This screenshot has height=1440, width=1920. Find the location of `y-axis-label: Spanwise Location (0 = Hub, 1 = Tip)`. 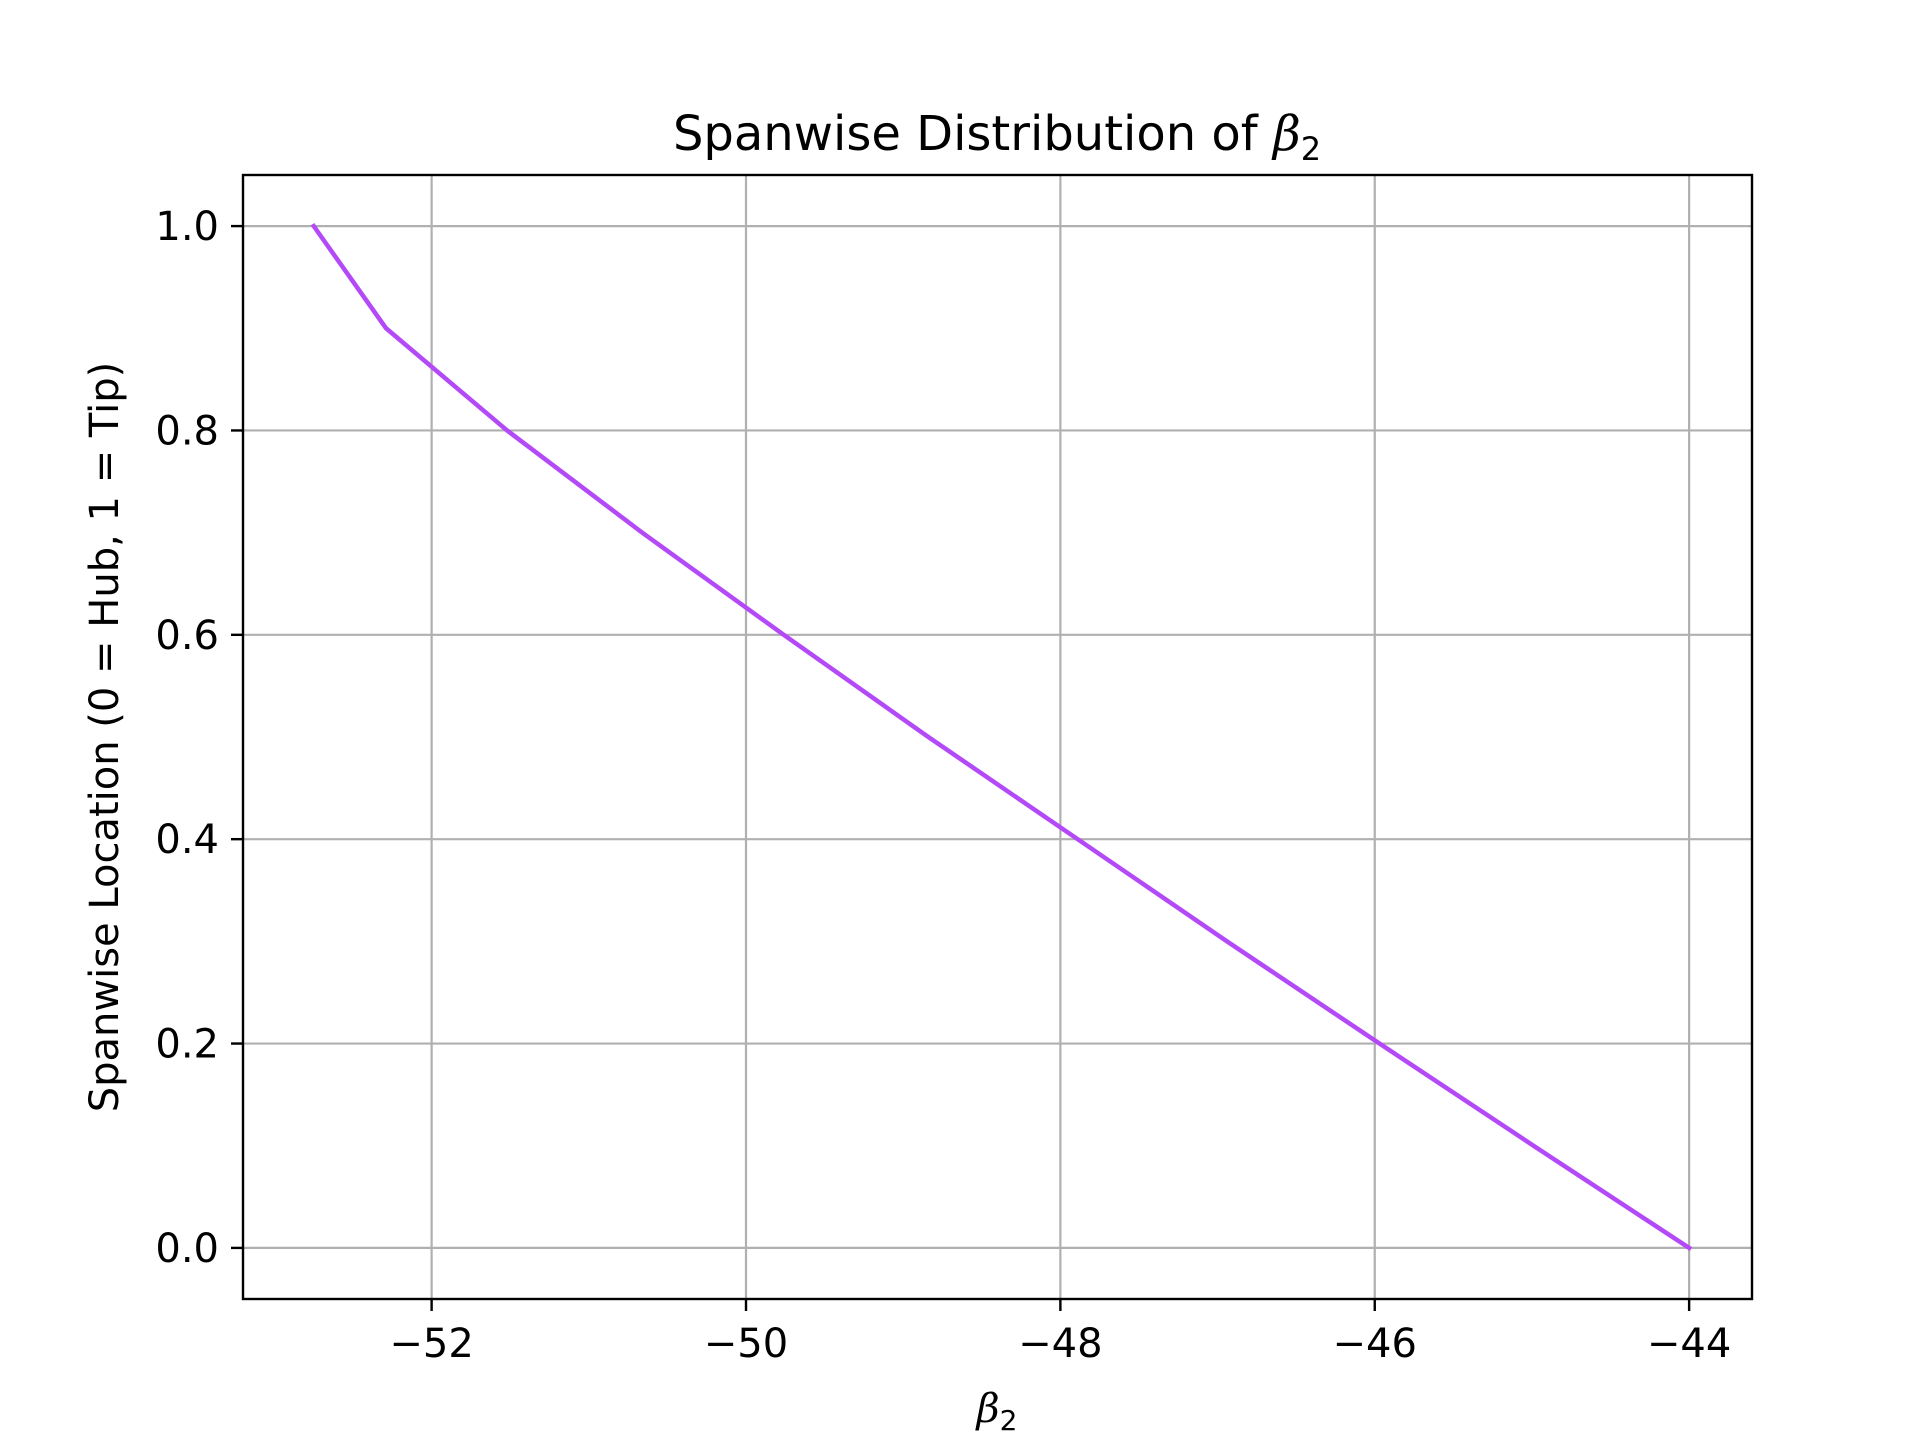

y-axis-label: Spanwise Location (0 = Hub, 1 = Tip) is located at coordinates (105, 737).